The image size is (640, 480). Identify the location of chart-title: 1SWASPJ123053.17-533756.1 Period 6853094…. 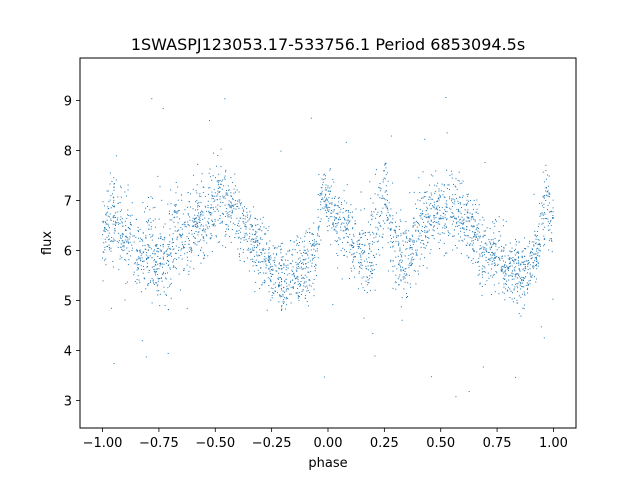
(328, 44).